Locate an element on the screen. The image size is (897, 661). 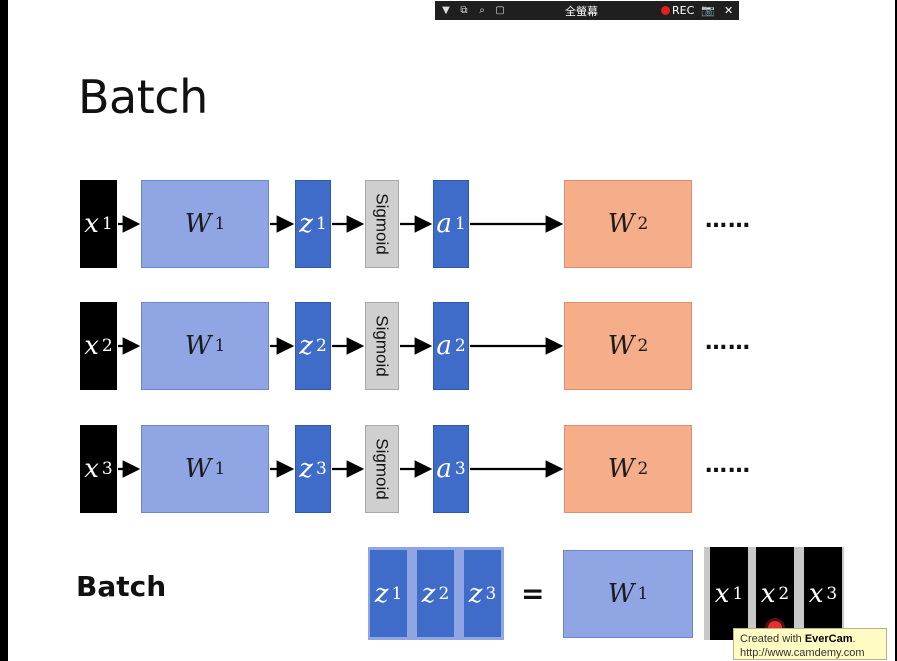
rec-label: REC is located at coordinates (683, 10).